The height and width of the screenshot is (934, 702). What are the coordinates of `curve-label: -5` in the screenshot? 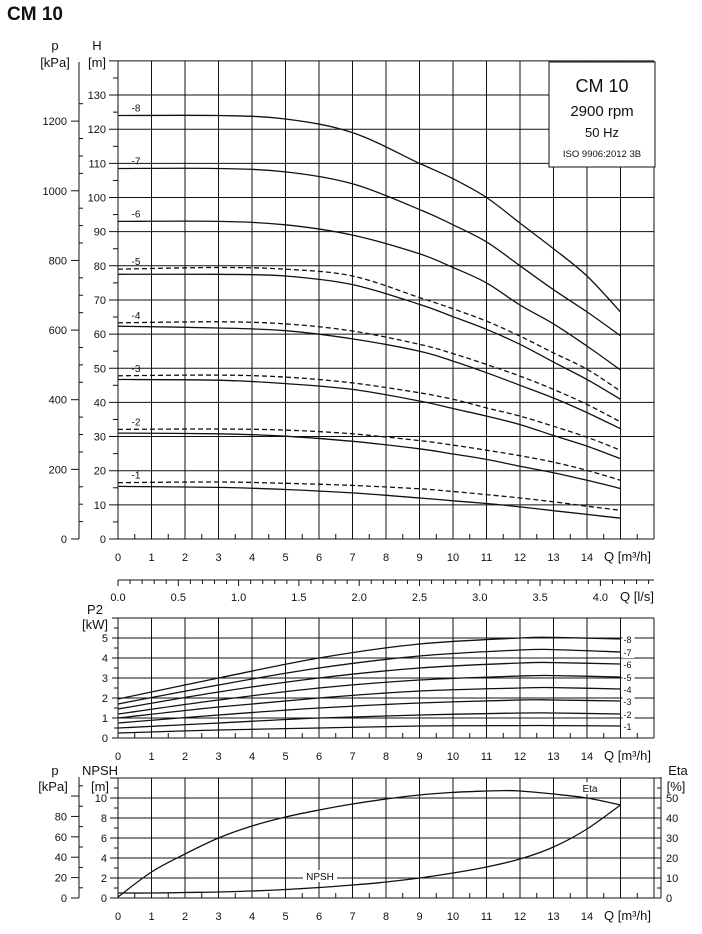 It's located at (628, 678).